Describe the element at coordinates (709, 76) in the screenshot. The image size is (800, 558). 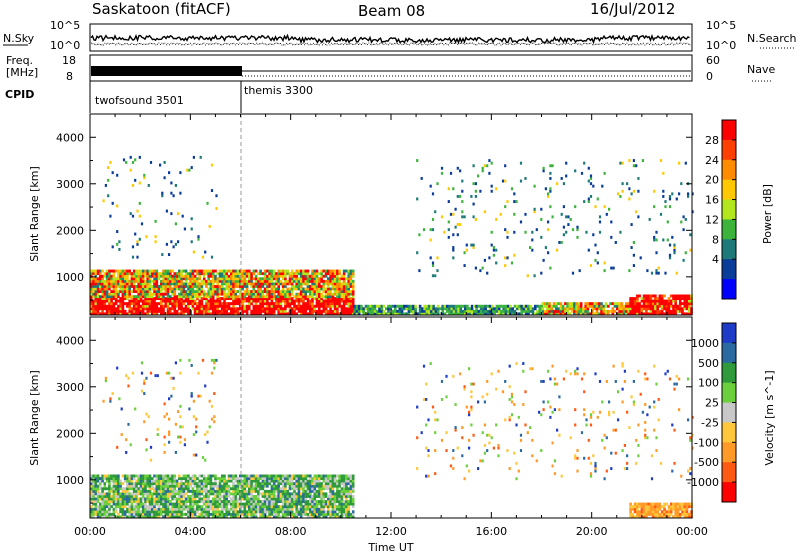
I see `nave-tick-low: 0` at that location.